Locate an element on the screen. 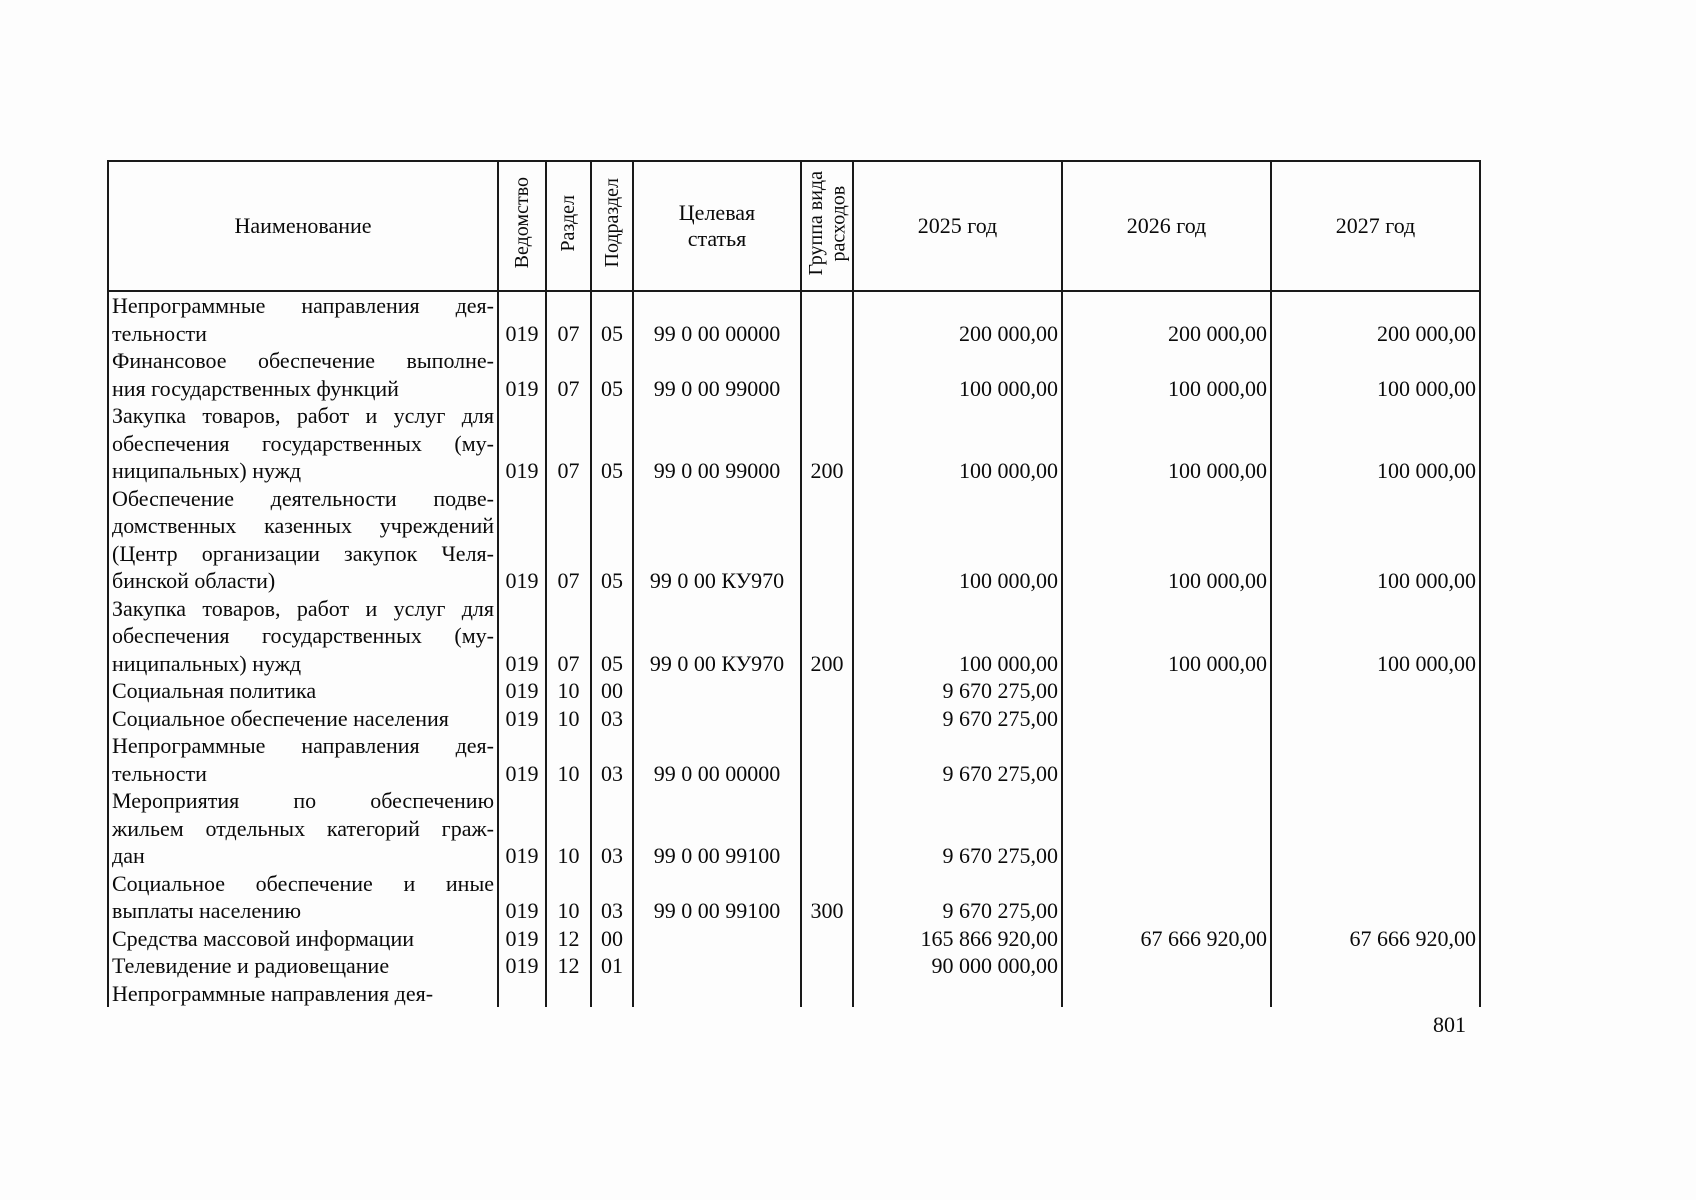  row-name: Непрограммные направления дея- is located at coordinates (303, 993).